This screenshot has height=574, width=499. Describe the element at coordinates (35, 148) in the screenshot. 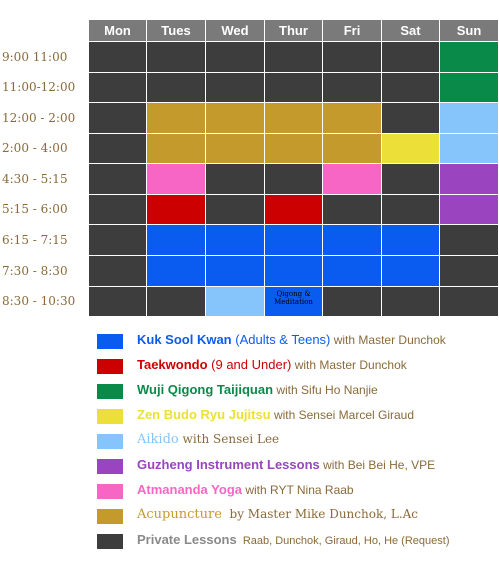

I see `time-slot-label: 2:00 - 4:00` at that location.